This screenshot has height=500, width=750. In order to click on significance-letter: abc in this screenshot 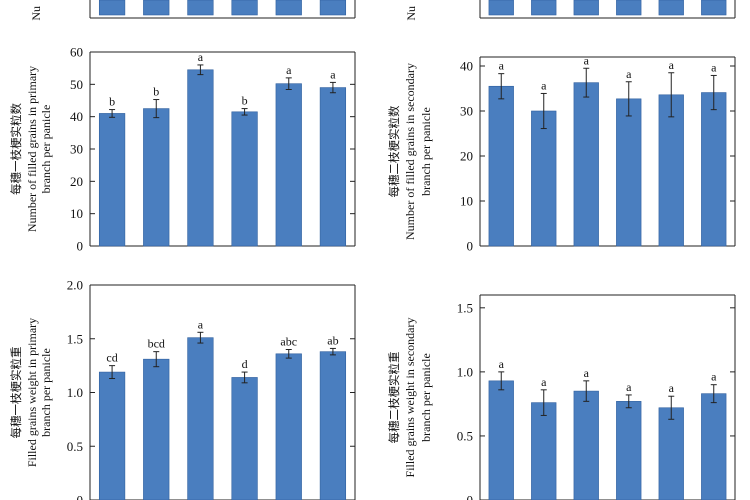, I will do `click(288, 342)`.